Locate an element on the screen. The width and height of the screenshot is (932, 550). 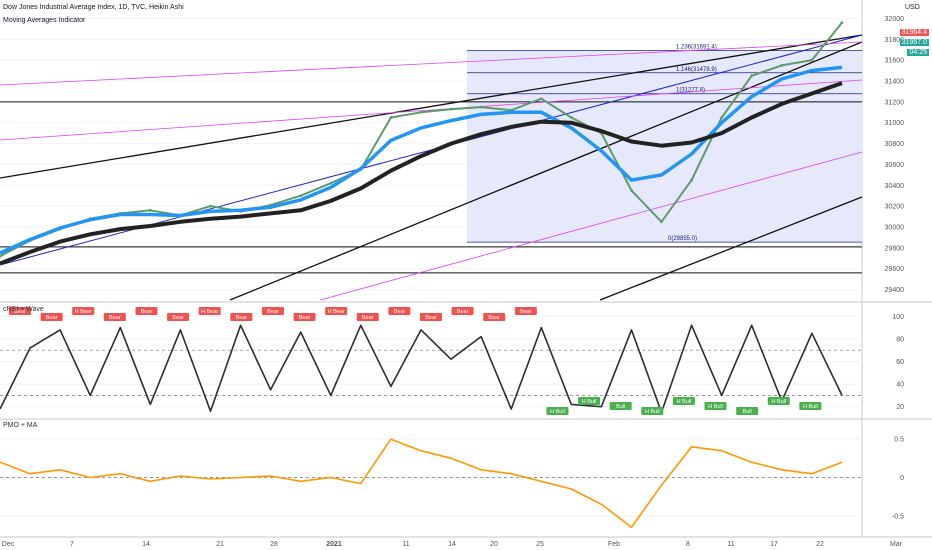
y-tick-label: 60 is located at coordinates (900, 362).